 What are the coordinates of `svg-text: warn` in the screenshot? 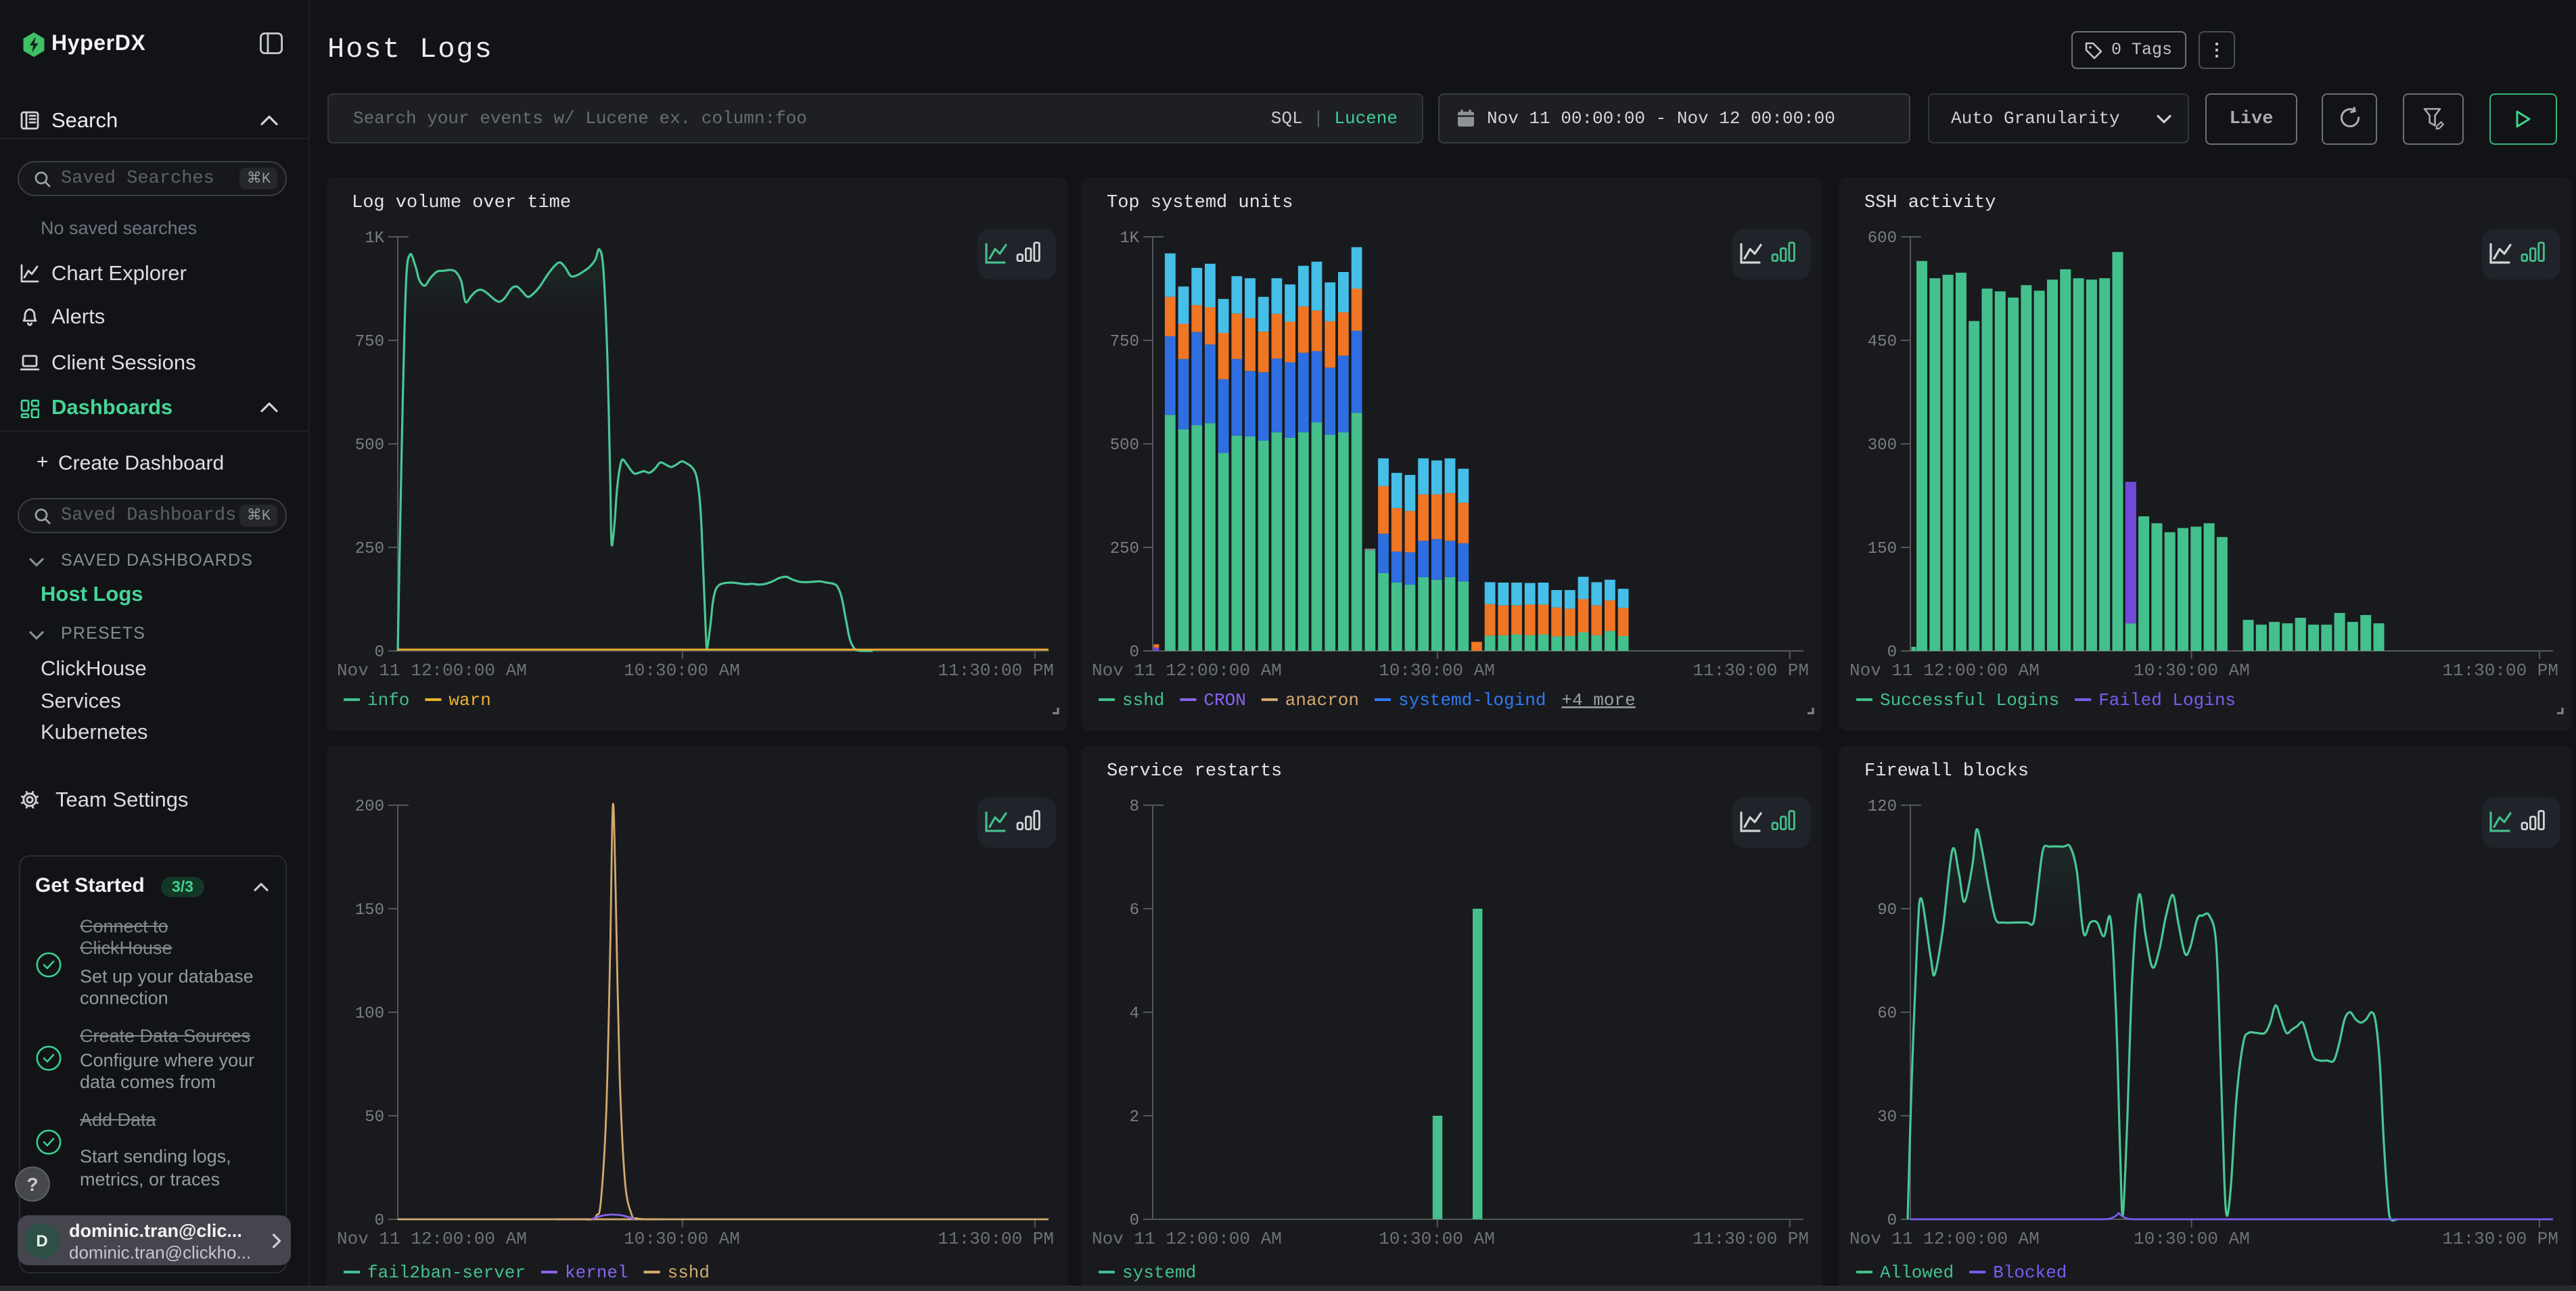 It's located at (469, 700).